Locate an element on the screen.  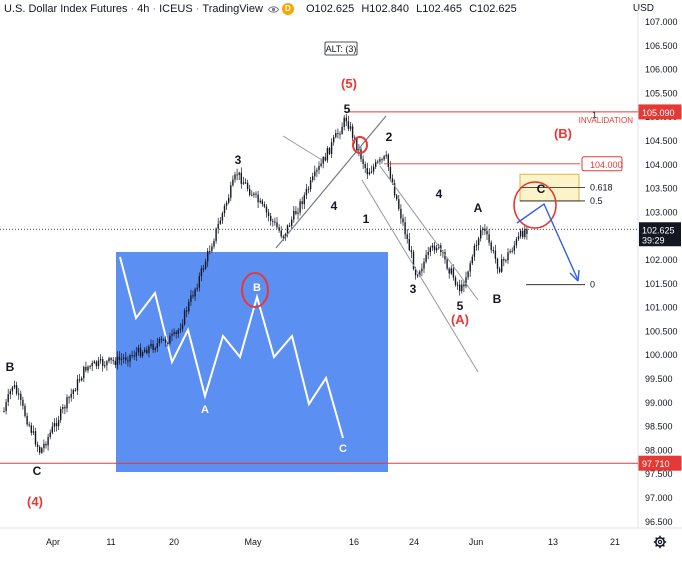
alt-tag-label: ALT: (3) is located at coordinates (341, 49).